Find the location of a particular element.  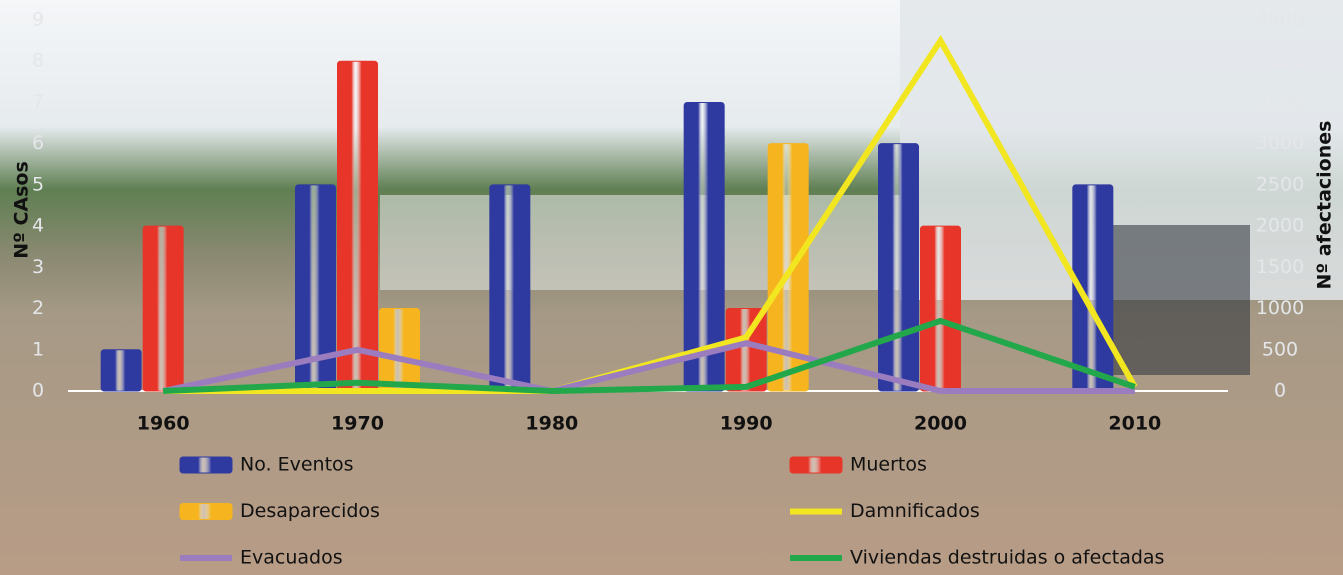

y2-tick-label: 500 is located at coordinates (1280, 349).